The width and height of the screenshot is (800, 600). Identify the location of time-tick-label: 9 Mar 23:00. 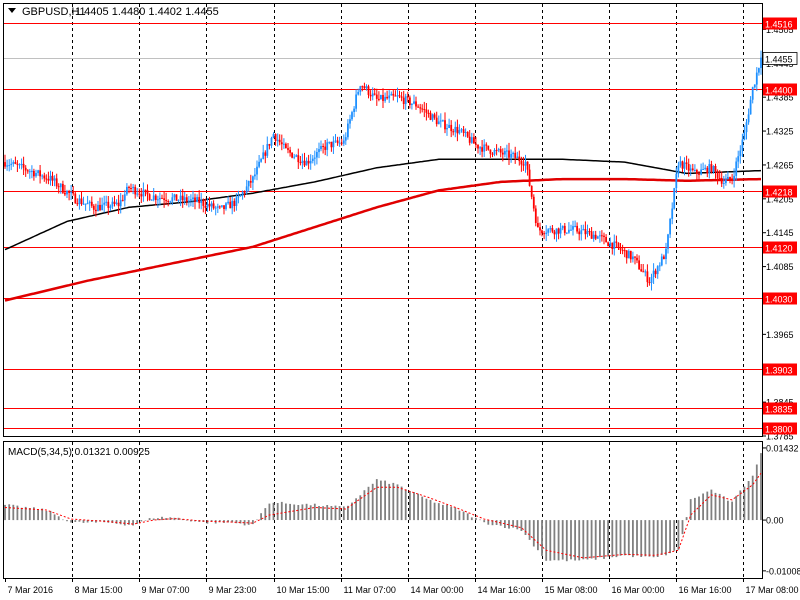
(233, 590).